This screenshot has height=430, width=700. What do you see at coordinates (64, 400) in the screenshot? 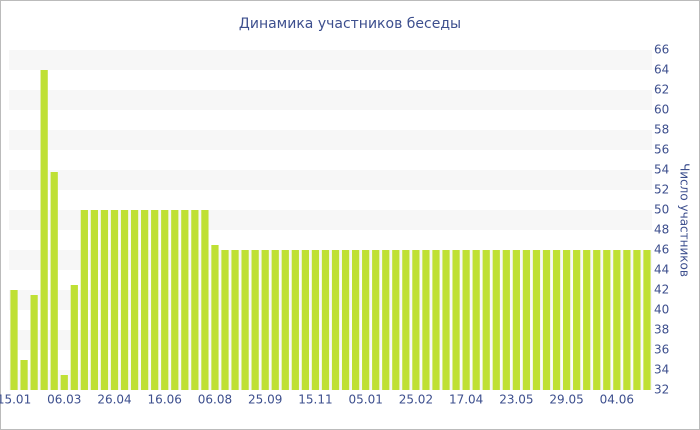
I see `x-tick-label: 06.03` at bounding box center [64, 400].